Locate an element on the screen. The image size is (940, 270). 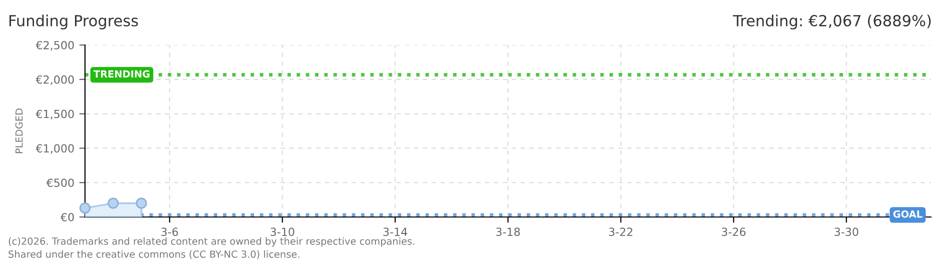
ref-line-label: TRENDING is located at coordinates (122, 74).